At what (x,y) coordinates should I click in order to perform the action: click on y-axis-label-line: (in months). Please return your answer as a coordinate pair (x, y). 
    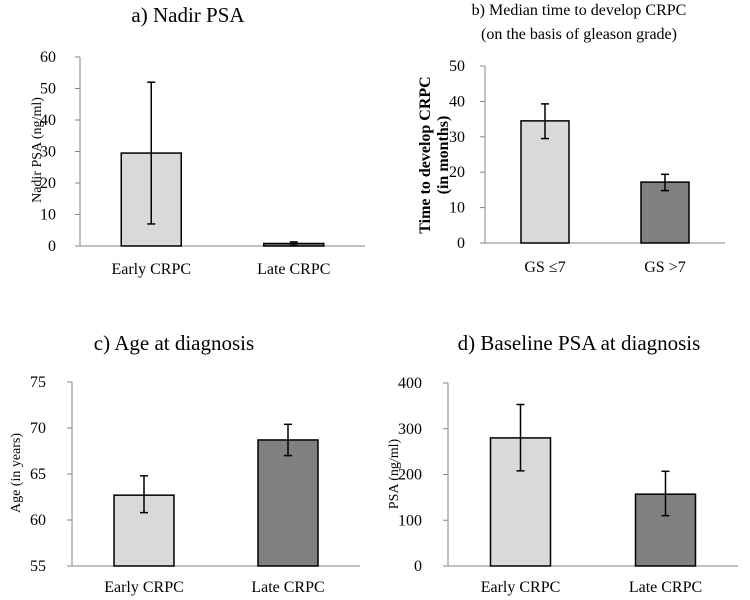
    Looking at the image, I should click on (443, 155).